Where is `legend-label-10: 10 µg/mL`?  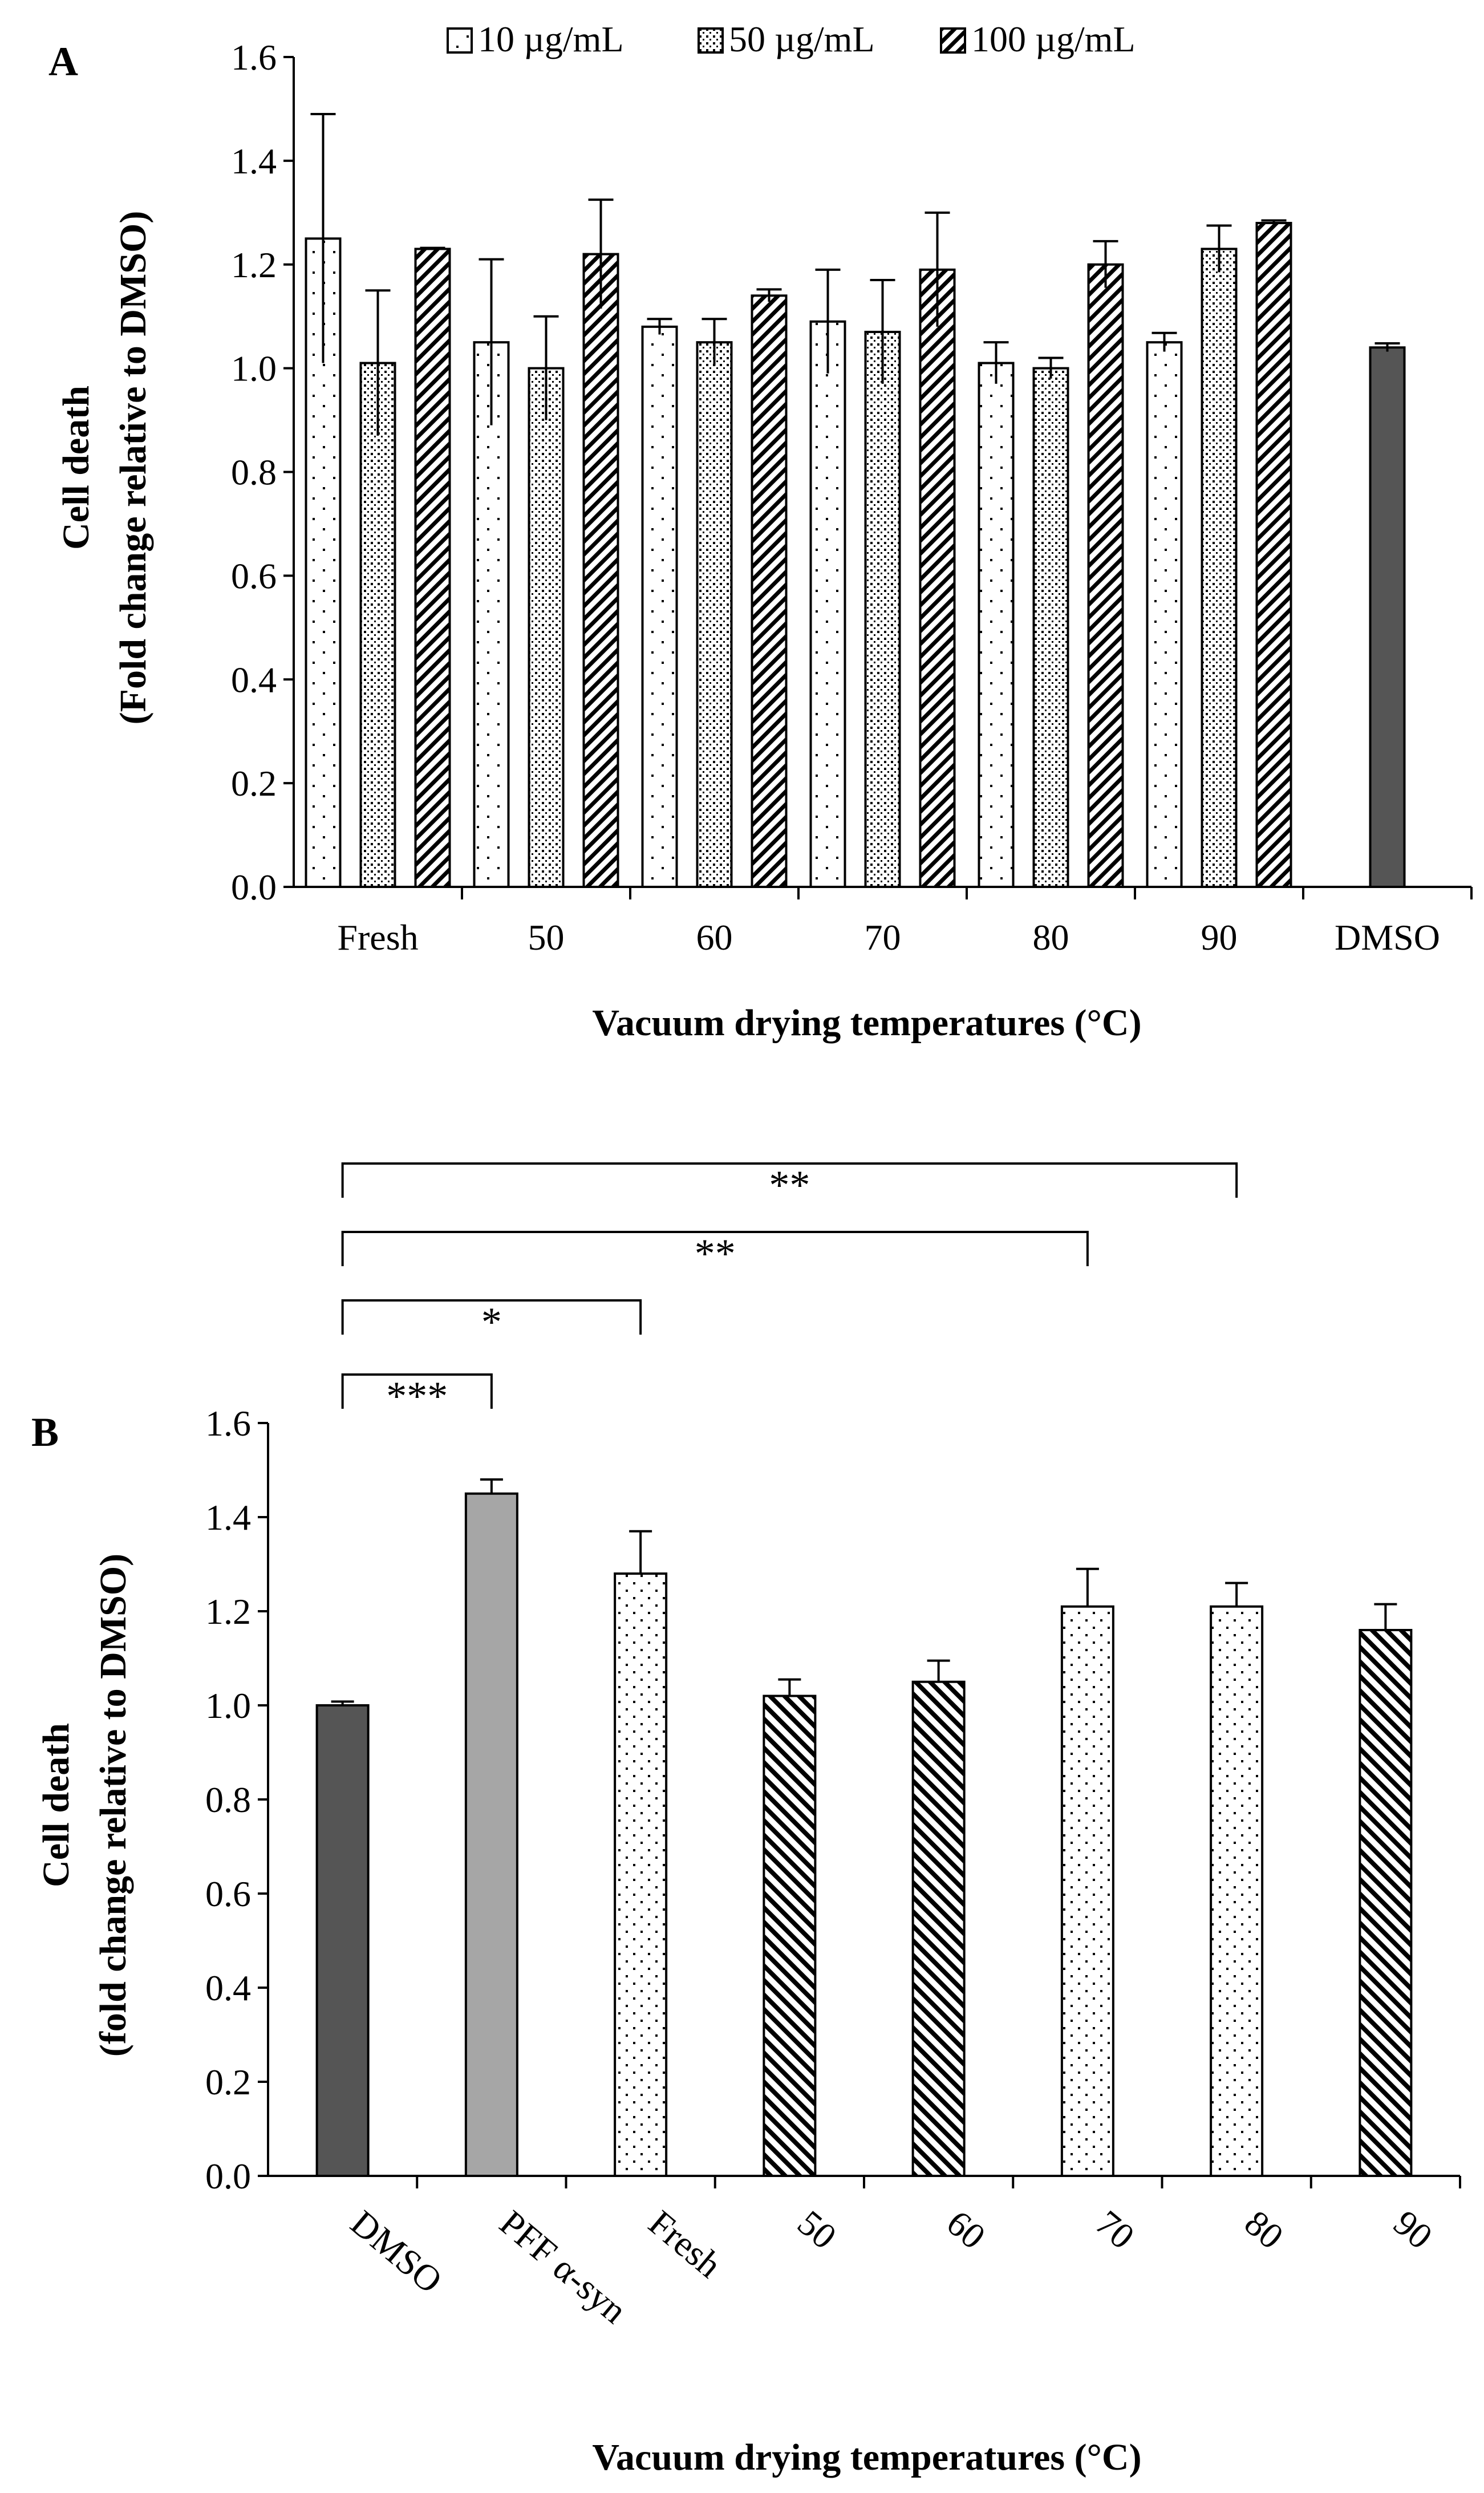
legend-label-10: 10 µg/mL is located at coordinates (551, 39).